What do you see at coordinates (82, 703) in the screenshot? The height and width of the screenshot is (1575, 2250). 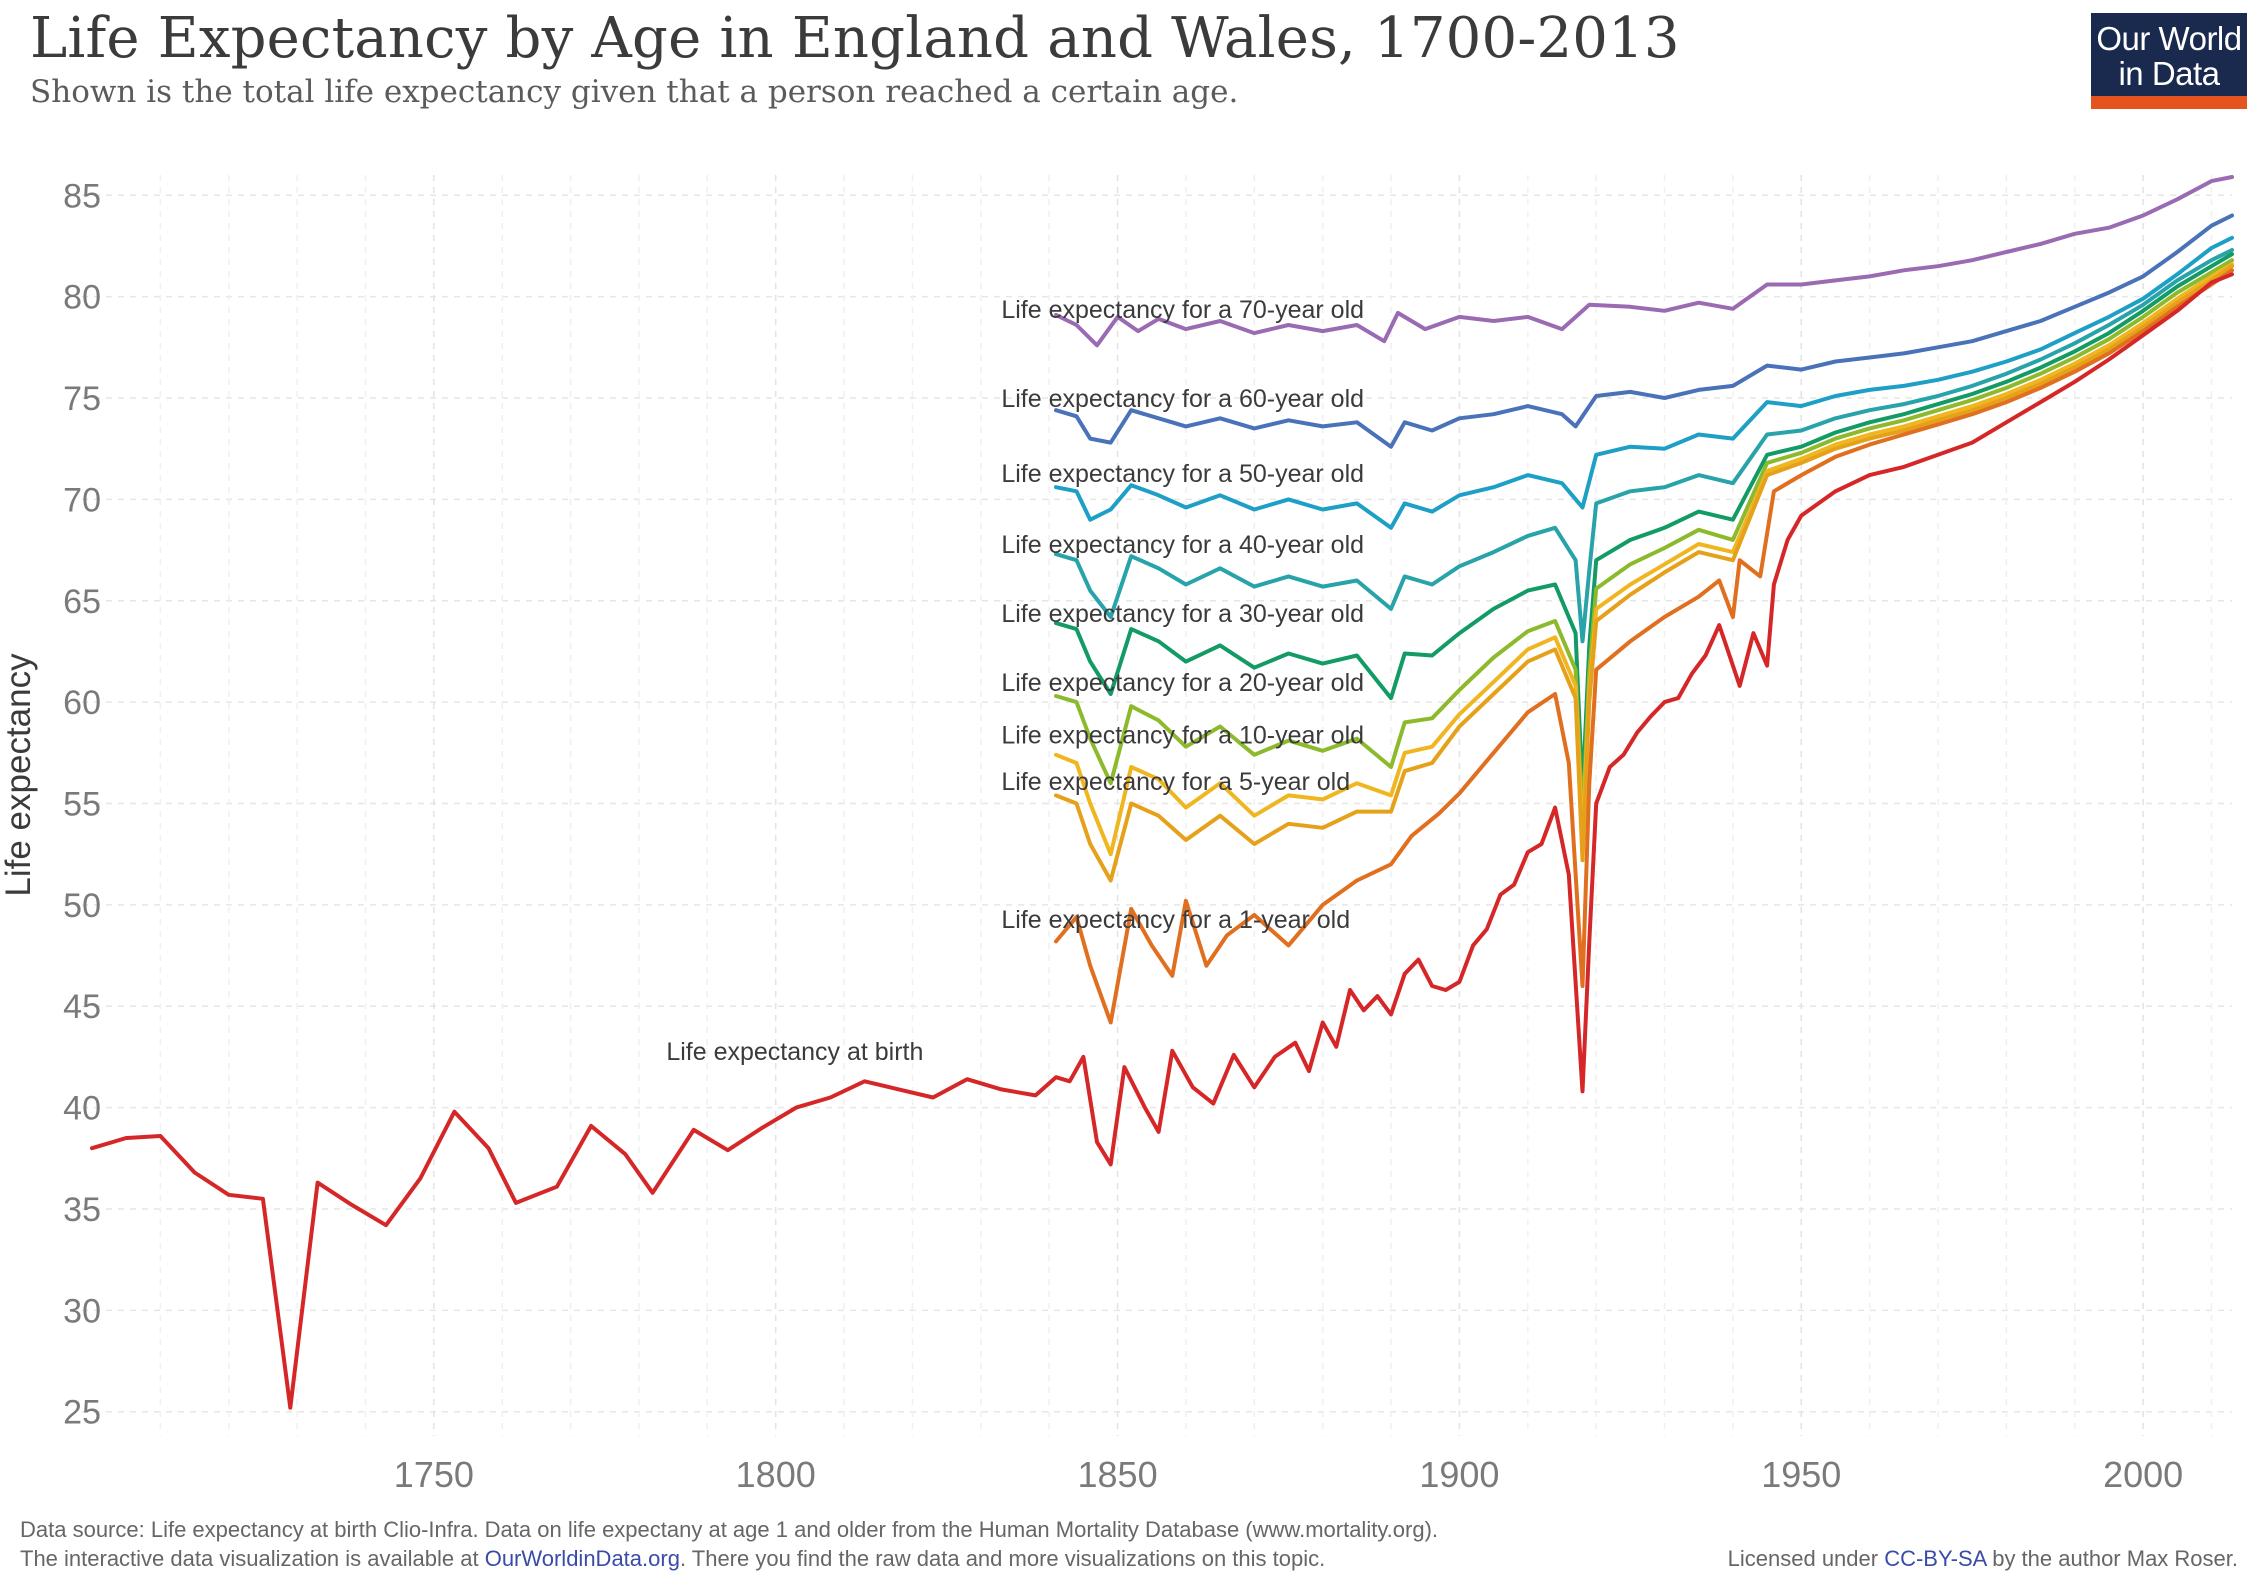 I see `y-tick-label: 60` at bounding box center [82, 703].